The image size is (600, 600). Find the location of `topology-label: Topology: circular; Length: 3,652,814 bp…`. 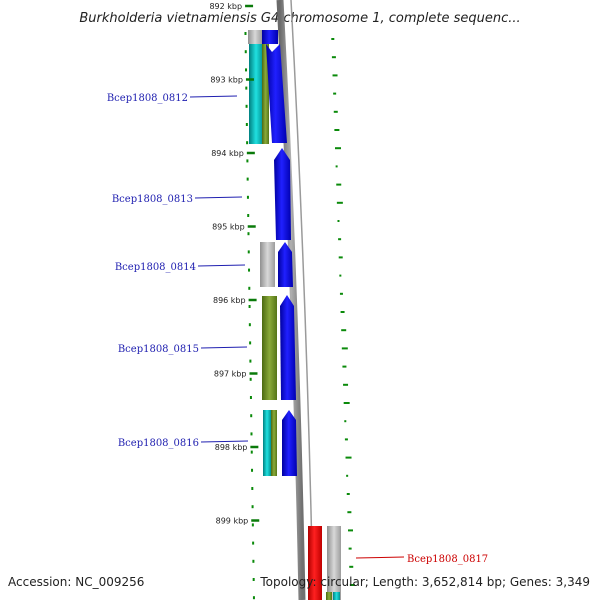

topology-label: Topology: circular; Length: 3,652,814 bp… is located at coordinates (424, 582).